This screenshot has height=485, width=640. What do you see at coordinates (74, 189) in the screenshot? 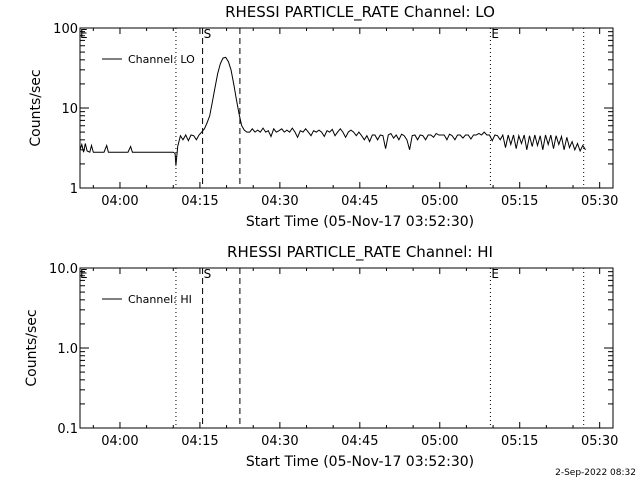
I see `y-tick-label: 1` at bounding box center [74, 189].